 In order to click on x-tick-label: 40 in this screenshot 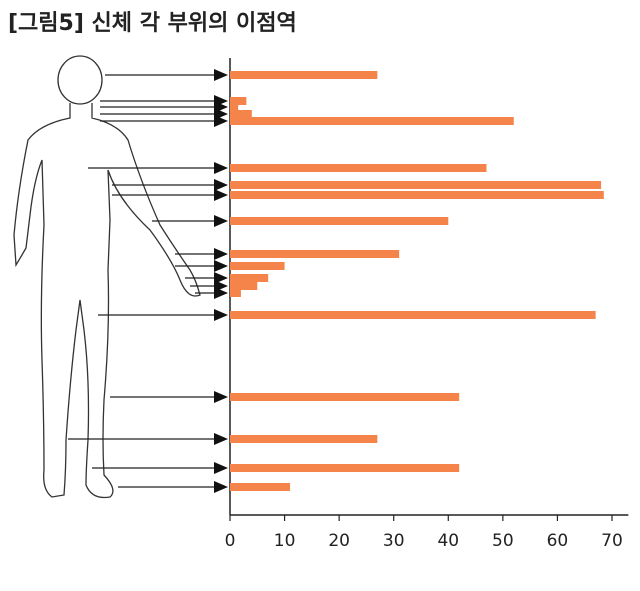, I will do `click(448, 541)`.